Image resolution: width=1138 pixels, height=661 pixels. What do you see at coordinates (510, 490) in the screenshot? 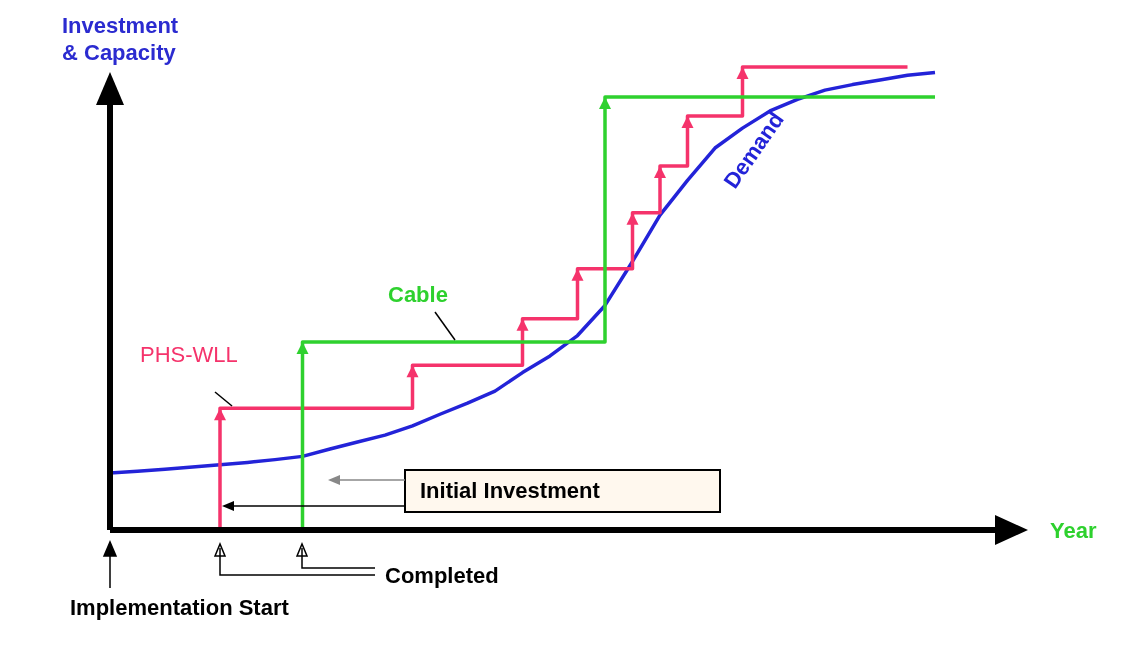
I see `annotation: Initial Investment` at bounding box center [510, 490].